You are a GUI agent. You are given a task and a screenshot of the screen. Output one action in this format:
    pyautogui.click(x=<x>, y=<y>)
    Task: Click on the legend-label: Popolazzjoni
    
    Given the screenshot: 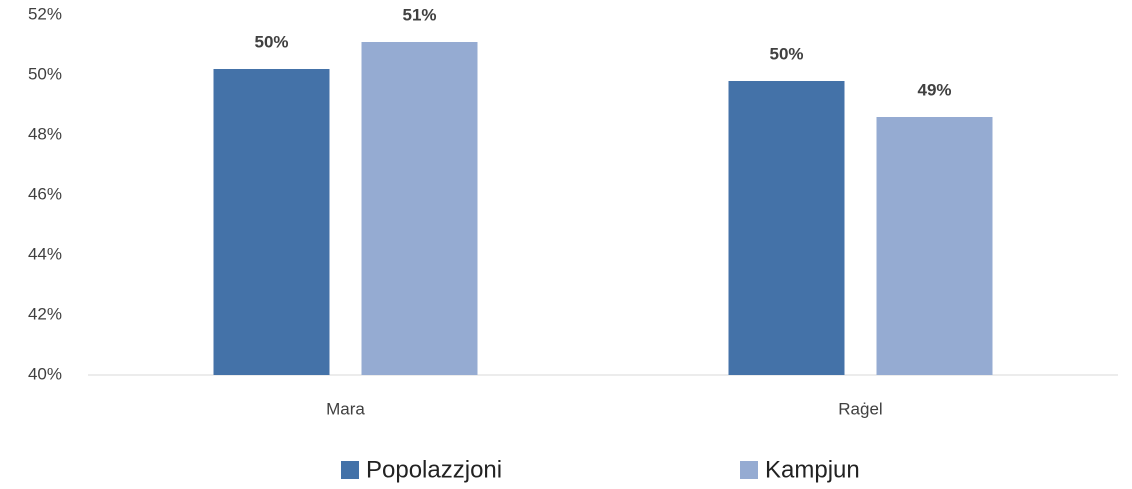 What is the action you would take?
    pyautogui.click(x=434, y=469)
    